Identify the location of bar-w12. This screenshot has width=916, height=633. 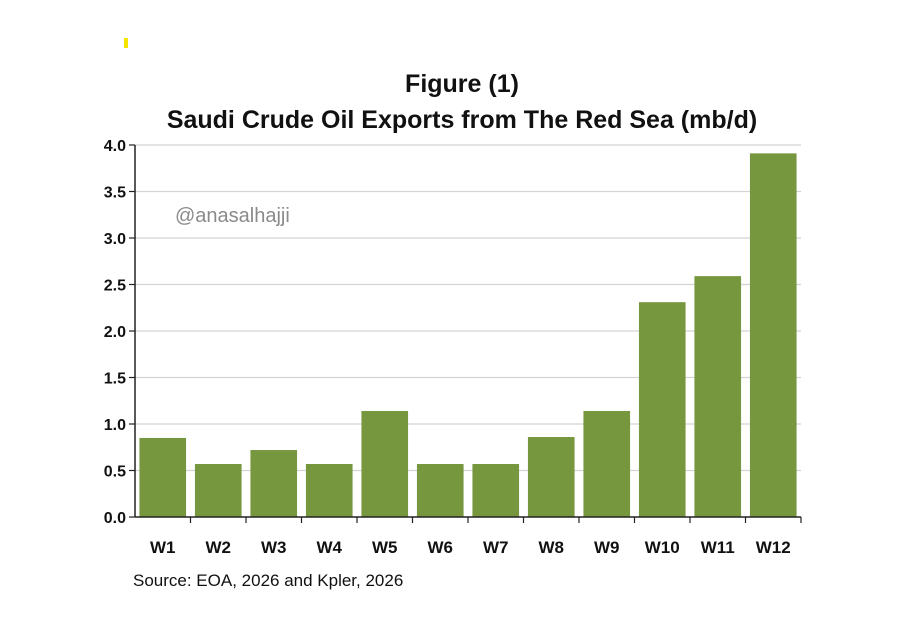
(773, 335).